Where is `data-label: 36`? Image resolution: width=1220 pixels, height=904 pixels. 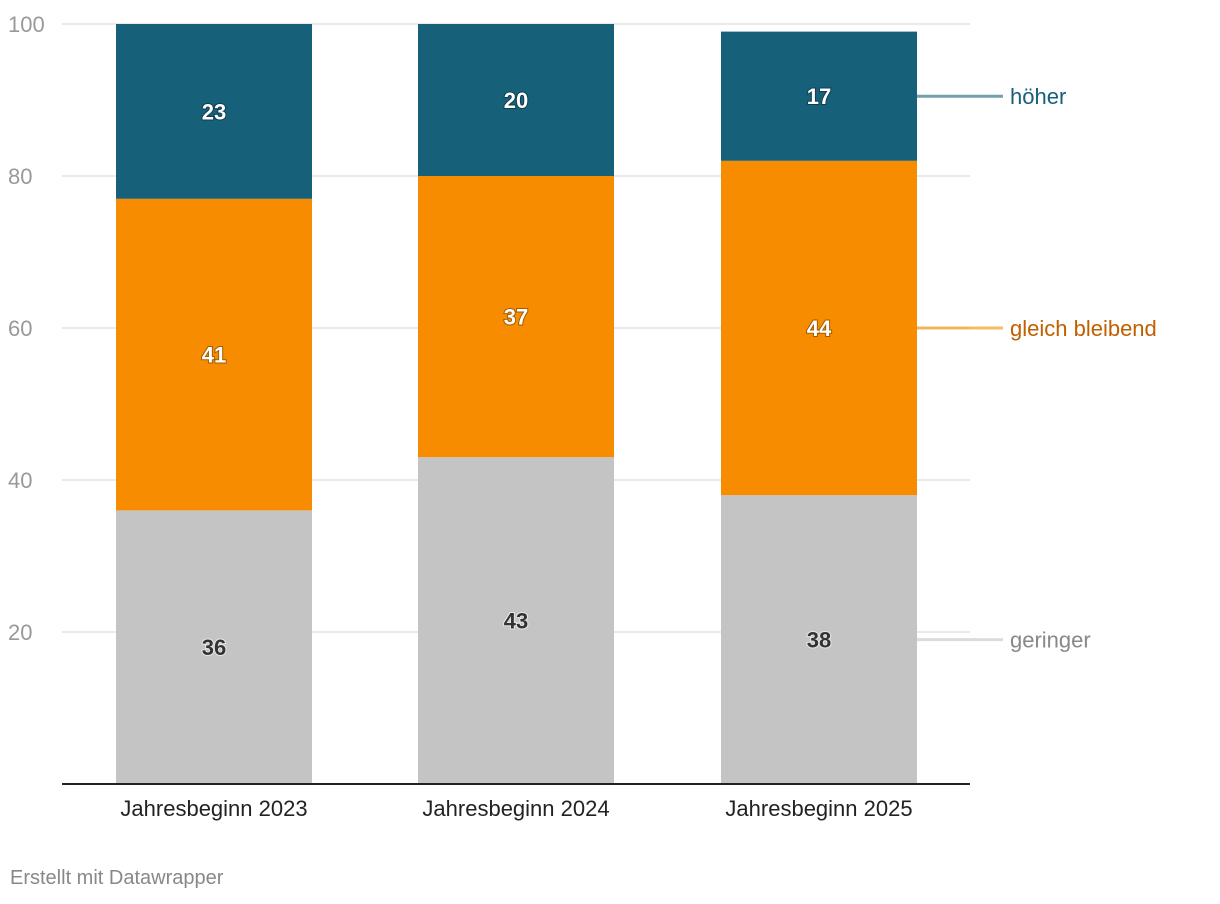 data-label: 36 is located at coordinates (214, 647).